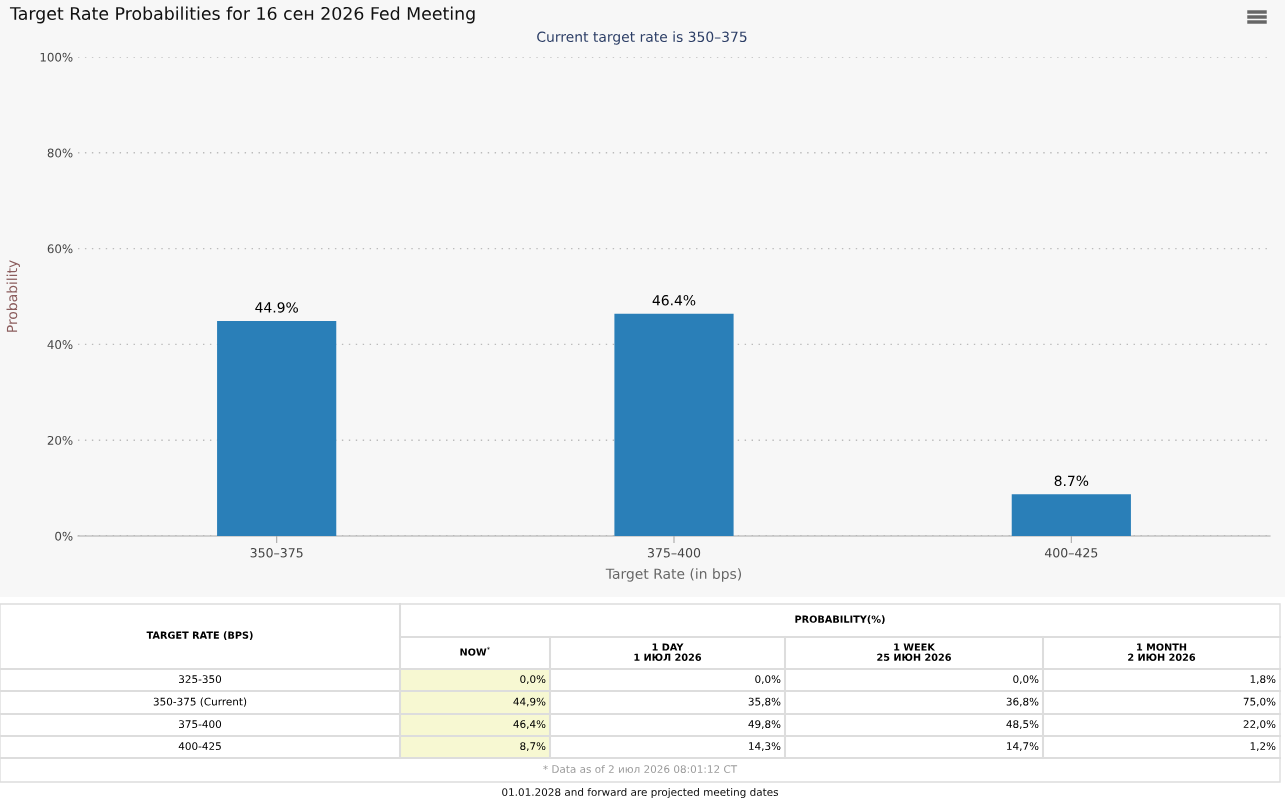  Describe the element at coordinates (200, 724) in the screenshot. I see `category-label: 375-400` at that location.